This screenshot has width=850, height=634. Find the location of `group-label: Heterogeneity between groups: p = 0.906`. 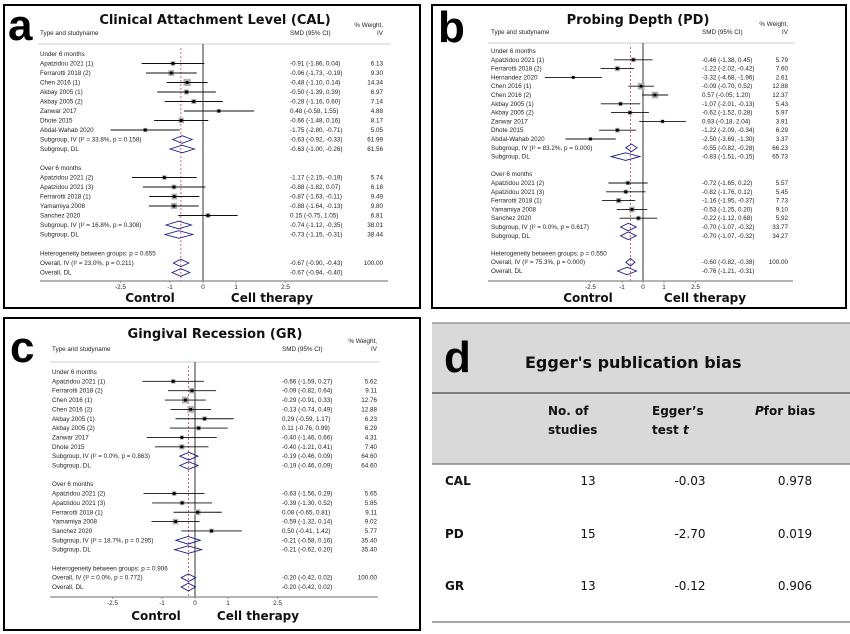

group-label: Heterogeneity between groups: p = 0.906 is located at coordinates (110, 568).